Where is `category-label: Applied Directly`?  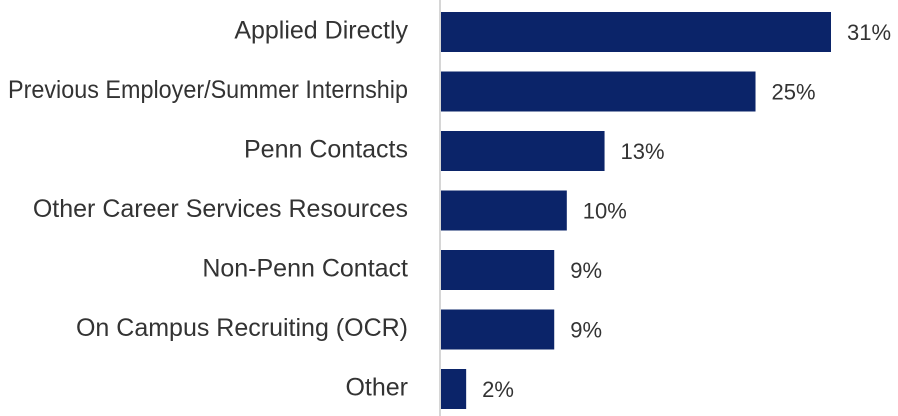
category-label: Applied Directly is located at coordinates (321, 31).